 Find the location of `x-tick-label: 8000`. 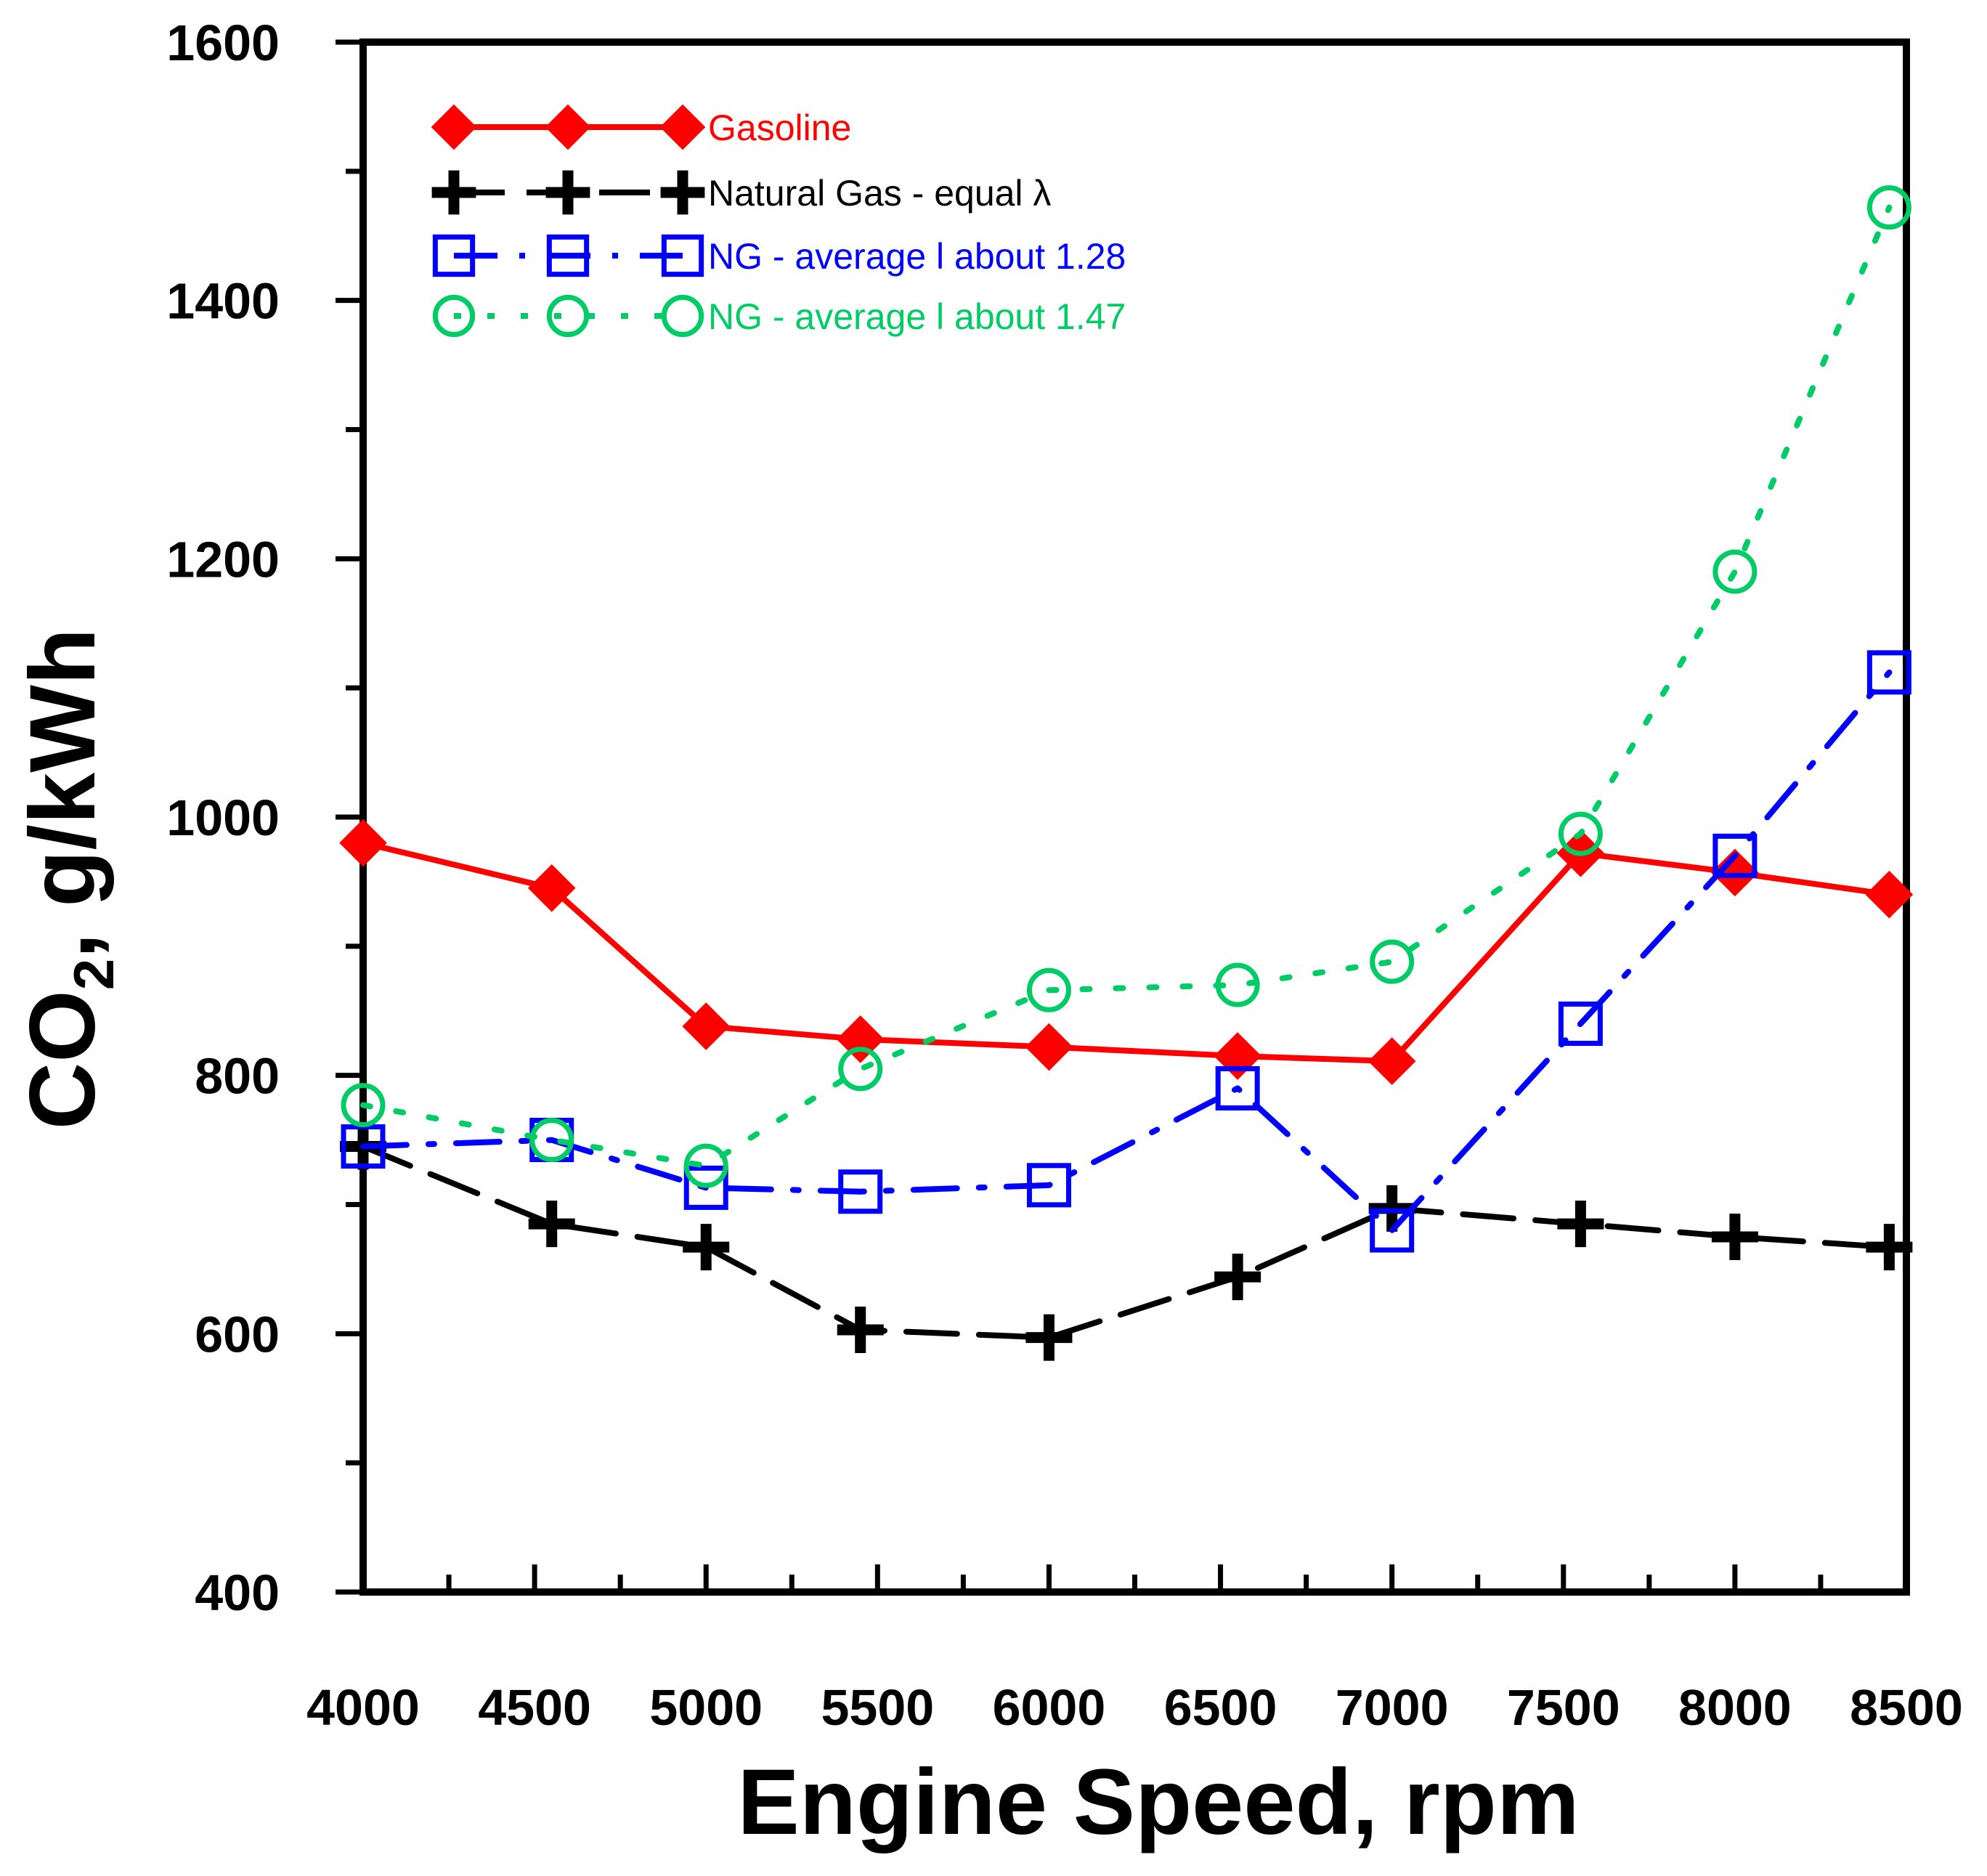

x-tick-label: 8000 is located at coordinates (1735, 1707).